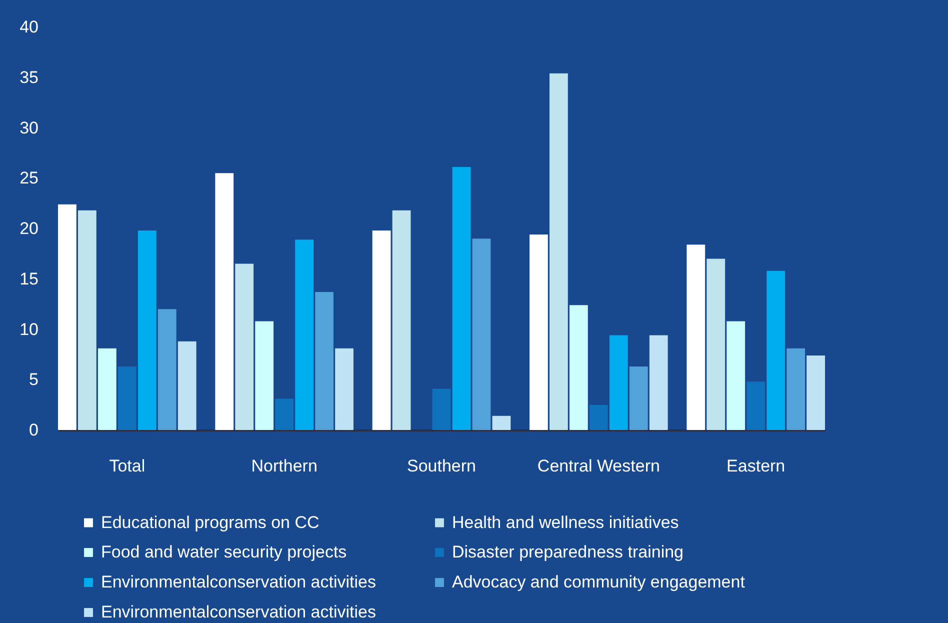  Describe the element at coordinates (29, 77) in the screenshot. I see `y-tick-label: 35` at that location.